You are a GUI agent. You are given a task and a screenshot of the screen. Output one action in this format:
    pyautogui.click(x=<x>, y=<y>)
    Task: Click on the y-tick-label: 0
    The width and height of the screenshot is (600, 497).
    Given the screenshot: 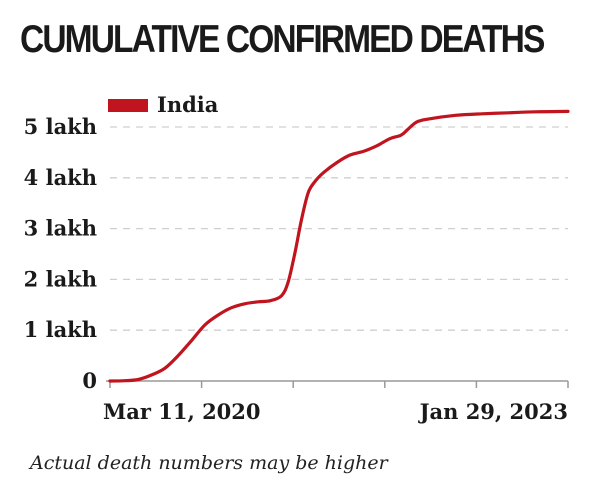 What is the action you would take?
    pyautogui.click(x=89, y=380)
    